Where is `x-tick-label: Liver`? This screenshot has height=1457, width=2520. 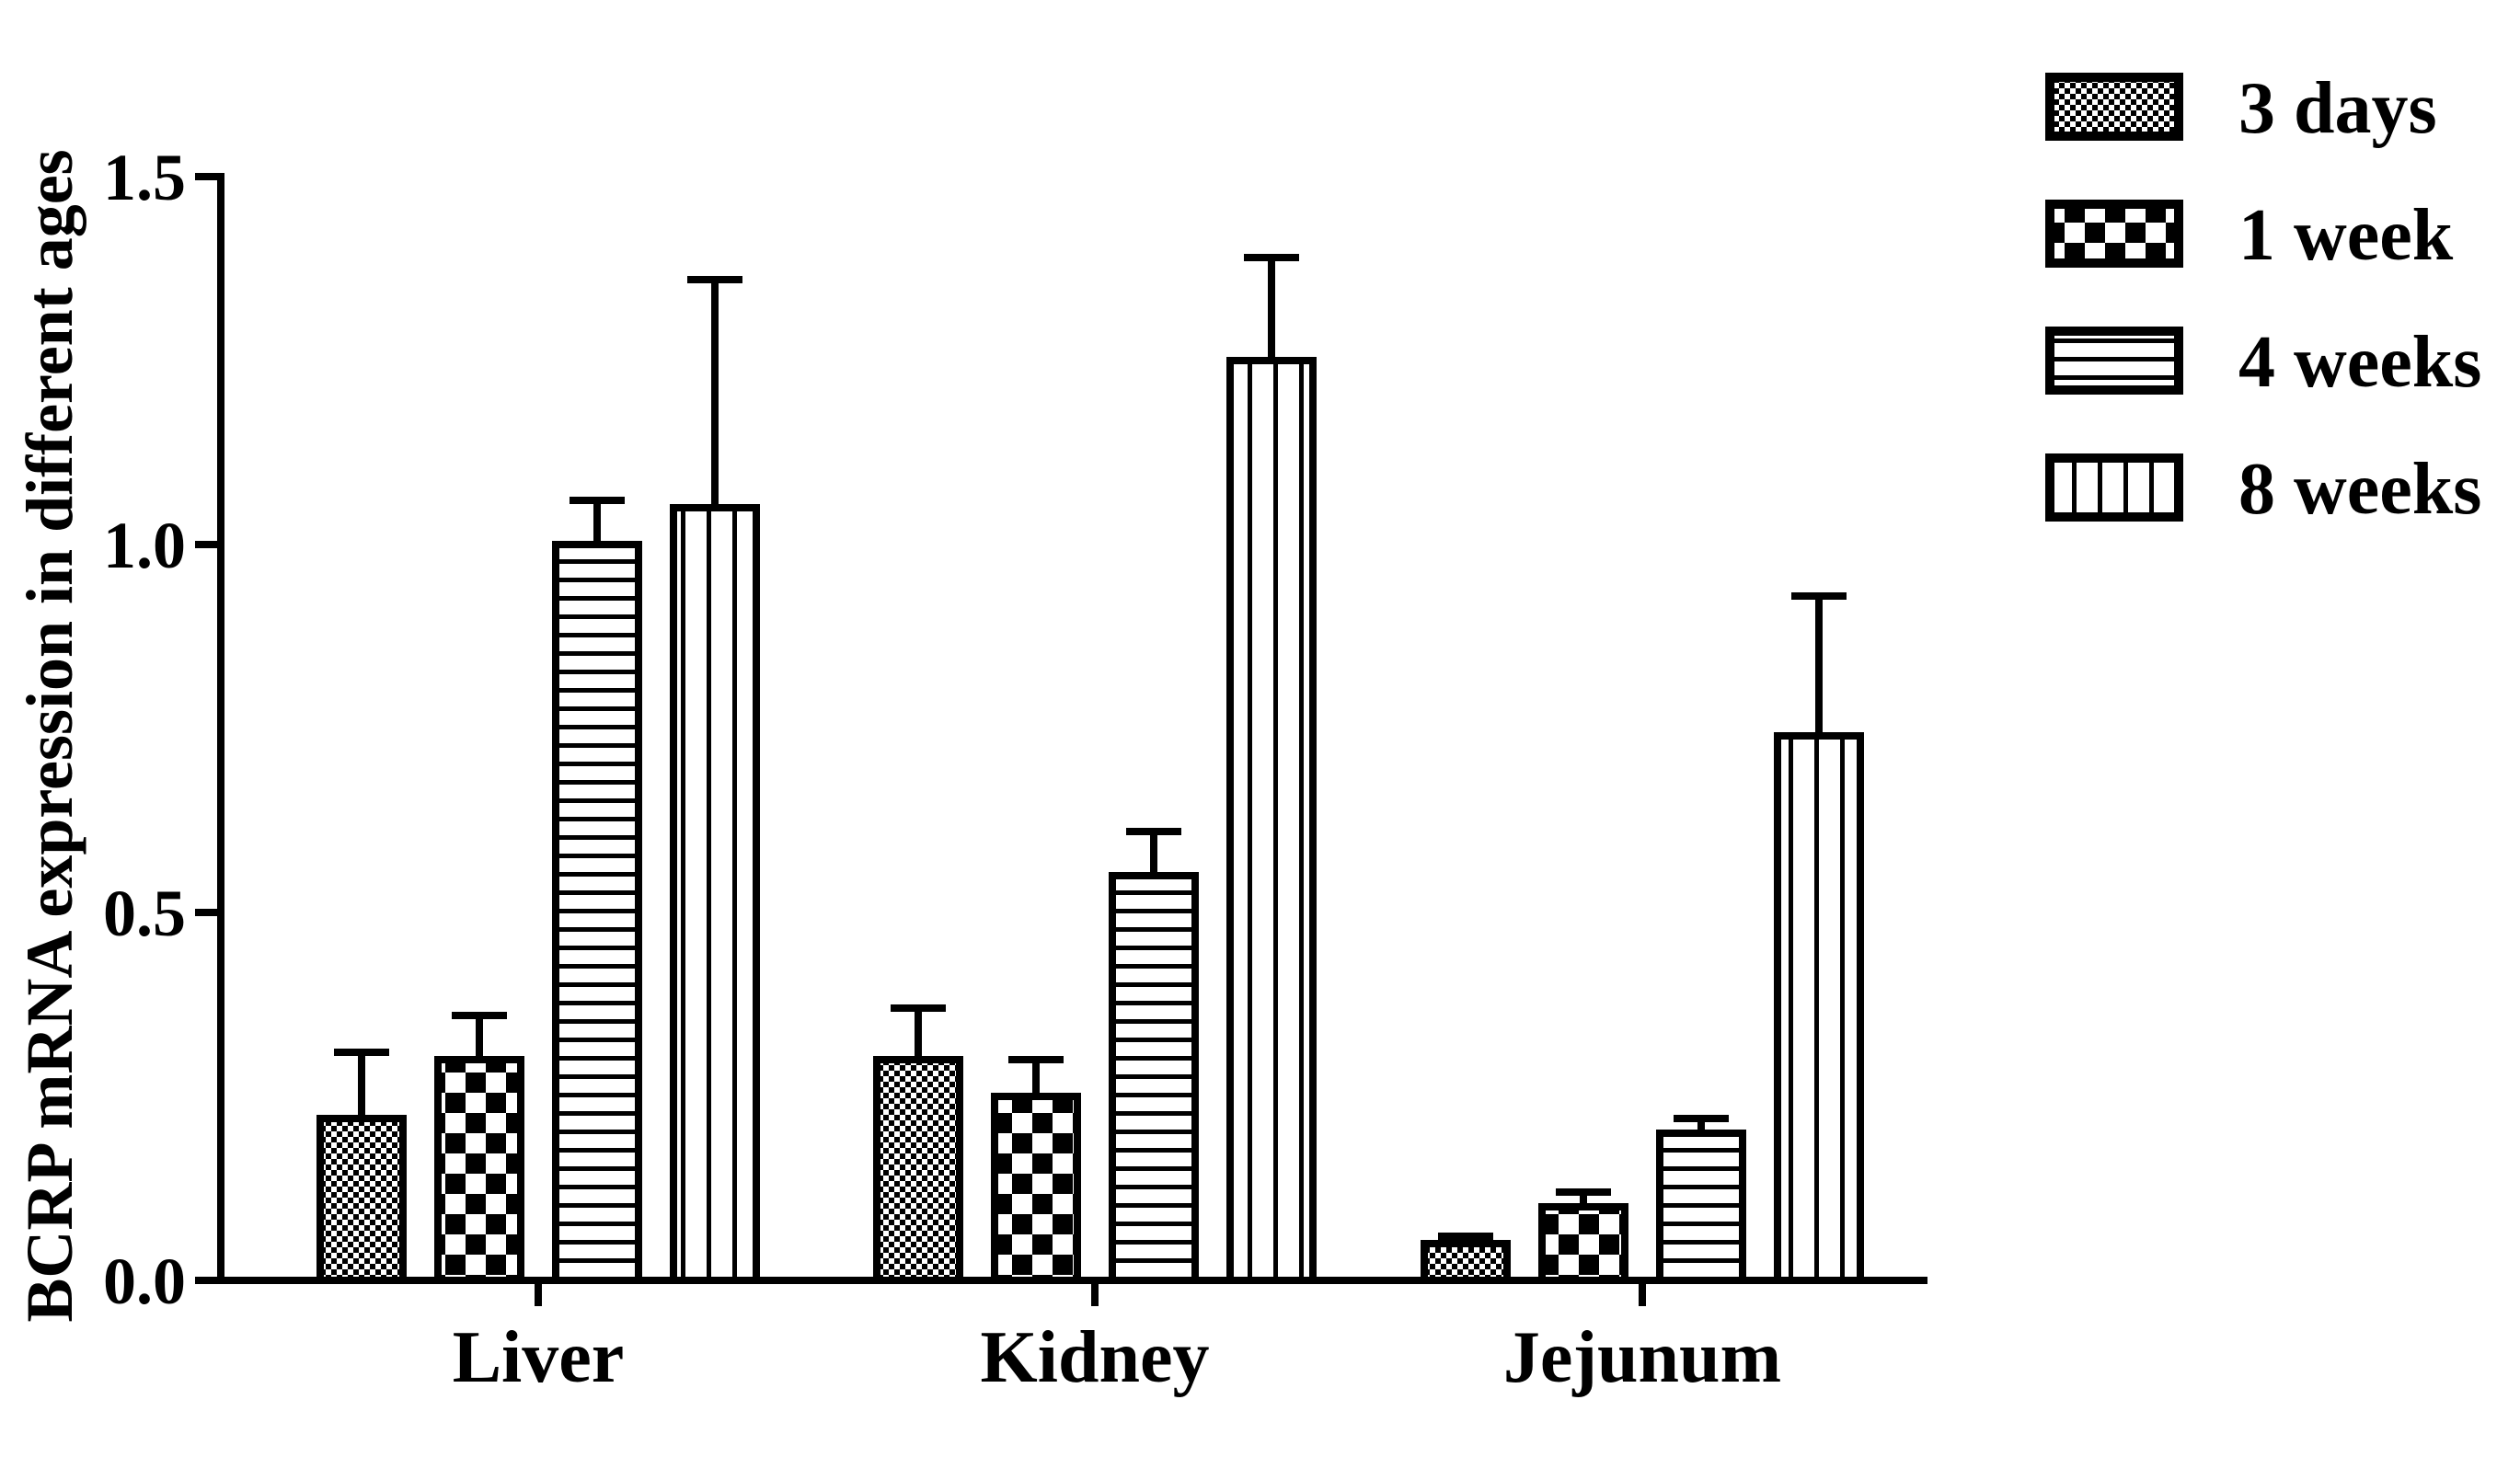
x-tick-label: Liver is located at coordinates (539, 1357).